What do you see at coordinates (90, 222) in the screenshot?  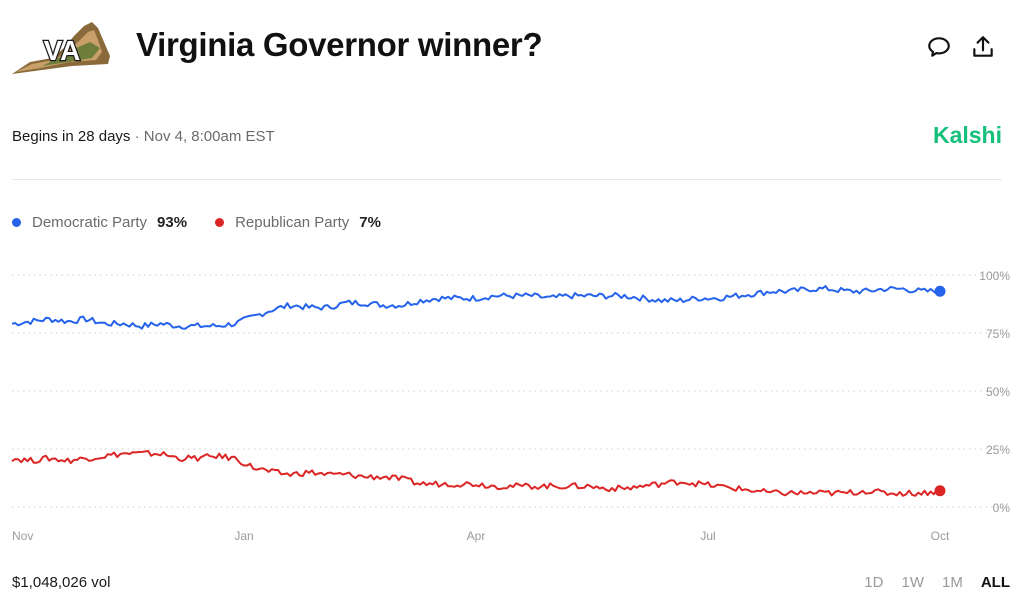 I see `legend-label-democratic: Democratic Party` at bounding box center [90, 222].